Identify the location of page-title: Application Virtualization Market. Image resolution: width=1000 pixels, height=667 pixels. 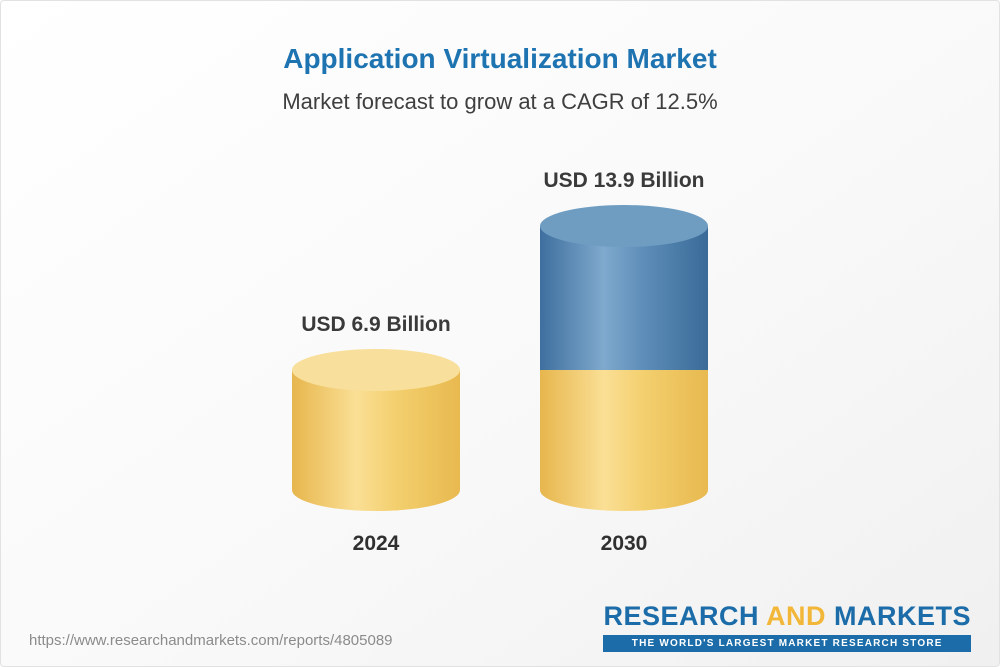
(500, 58).